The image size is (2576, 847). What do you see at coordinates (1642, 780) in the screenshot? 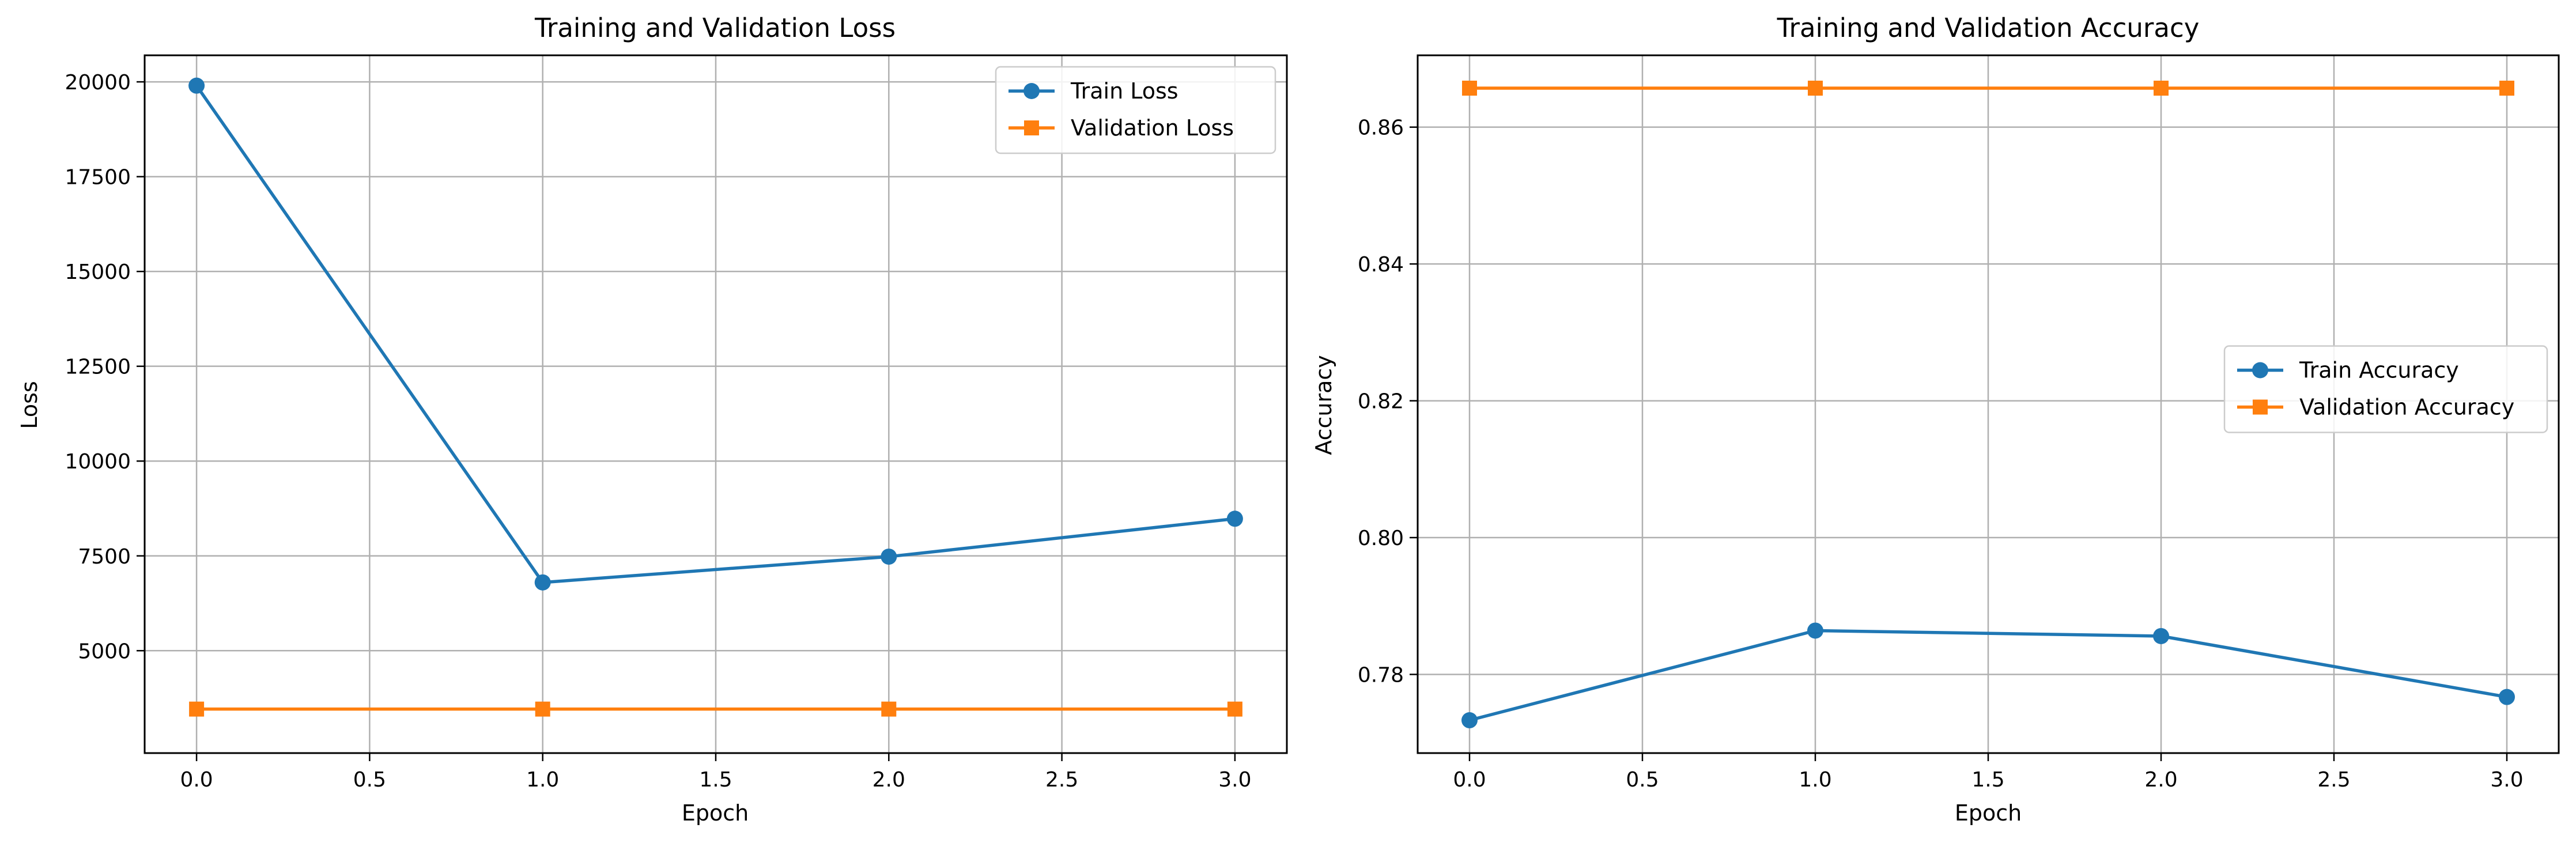
I see `accuracy-xtick-label: 0.5` at bounding box center [1642, 780].